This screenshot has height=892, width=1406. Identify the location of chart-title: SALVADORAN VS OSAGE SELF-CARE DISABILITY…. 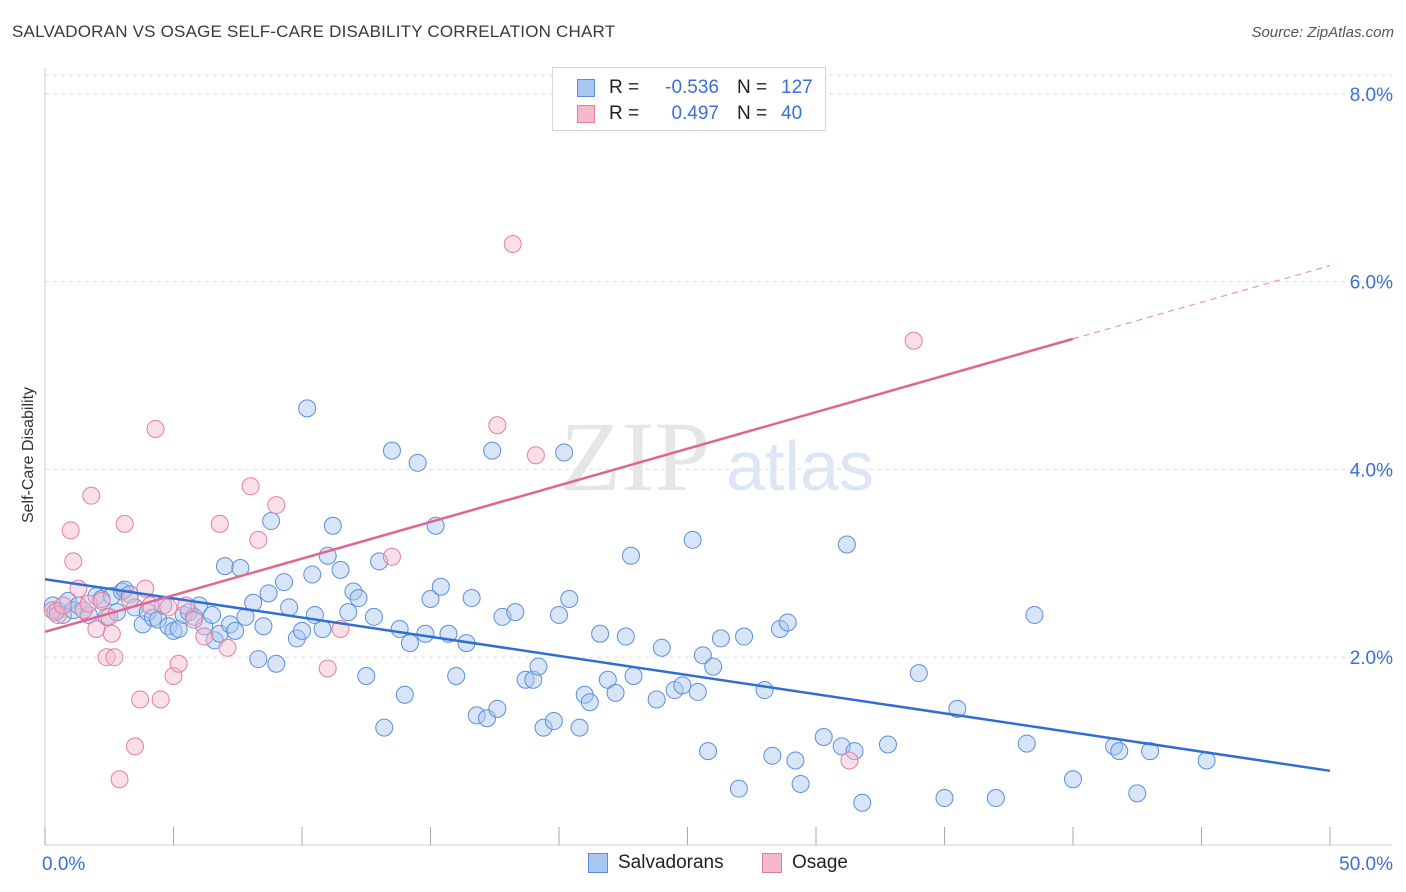
(314, 31).